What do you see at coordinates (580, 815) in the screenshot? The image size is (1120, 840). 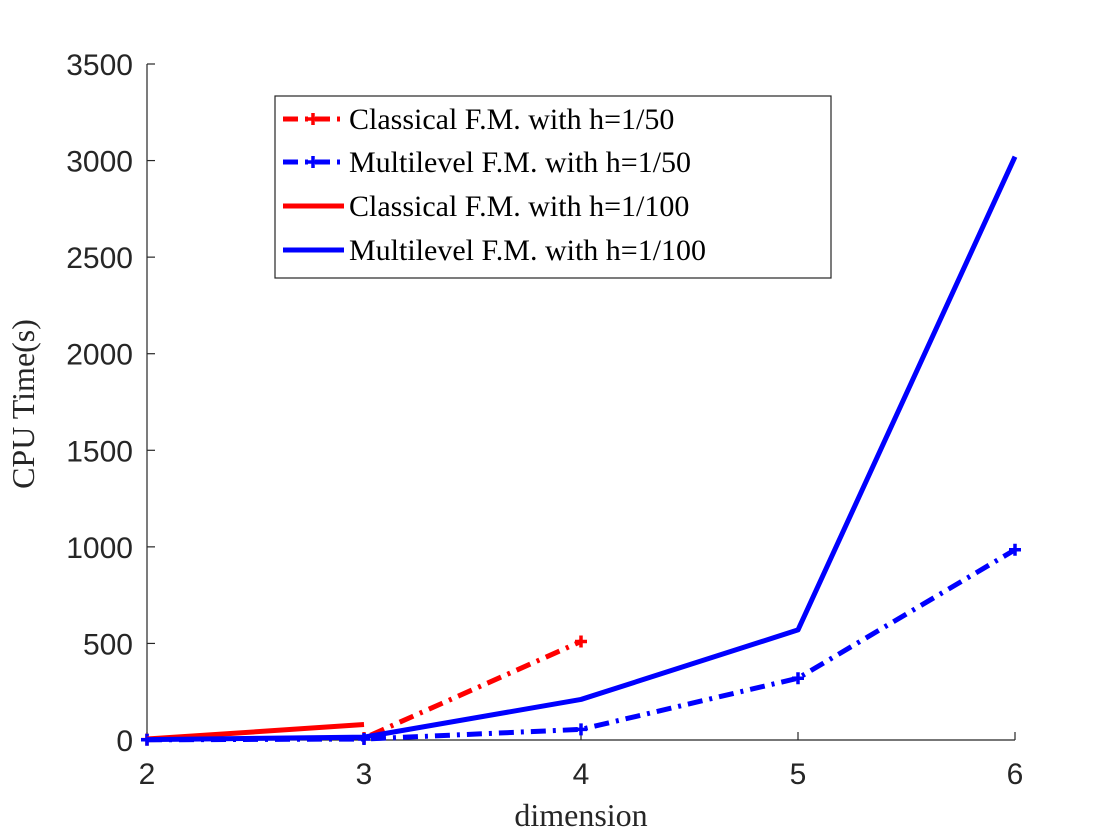 I see `x-axis-title: dimension` at bounding box center [580, 815].